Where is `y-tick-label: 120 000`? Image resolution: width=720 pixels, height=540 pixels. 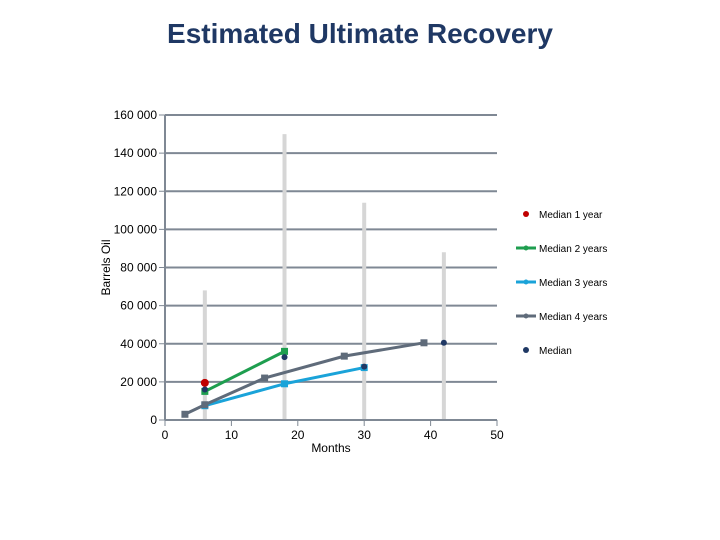
y-tick-label: 120 000 is located at coordinates (136, 191).